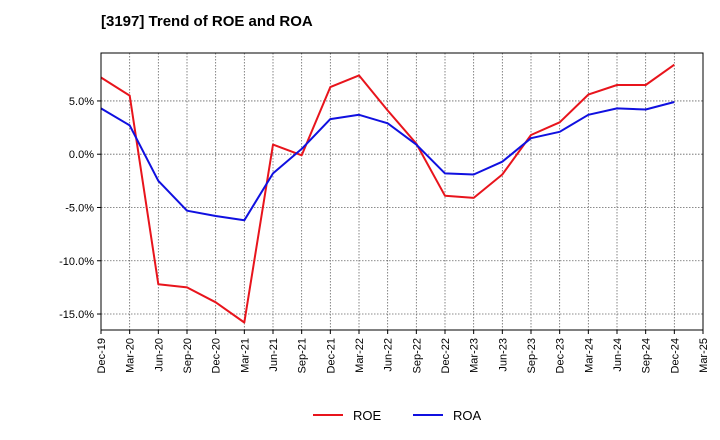 This screenshot has width=720, height=440. I want to click on x-tick-label: Sep-20, so click(188, 355).